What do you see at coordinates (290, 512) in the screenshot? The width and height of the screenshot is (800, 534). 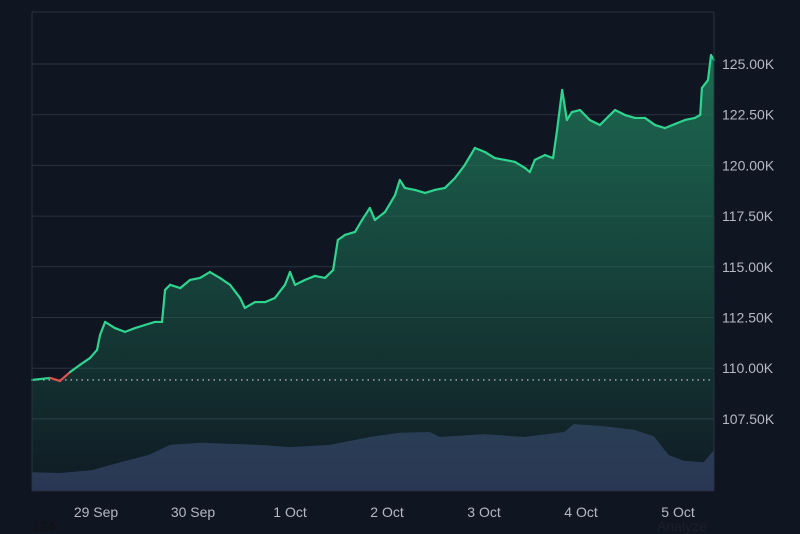 I see `x-tick-label: 1 Oct` at bounding box center [290, 512].